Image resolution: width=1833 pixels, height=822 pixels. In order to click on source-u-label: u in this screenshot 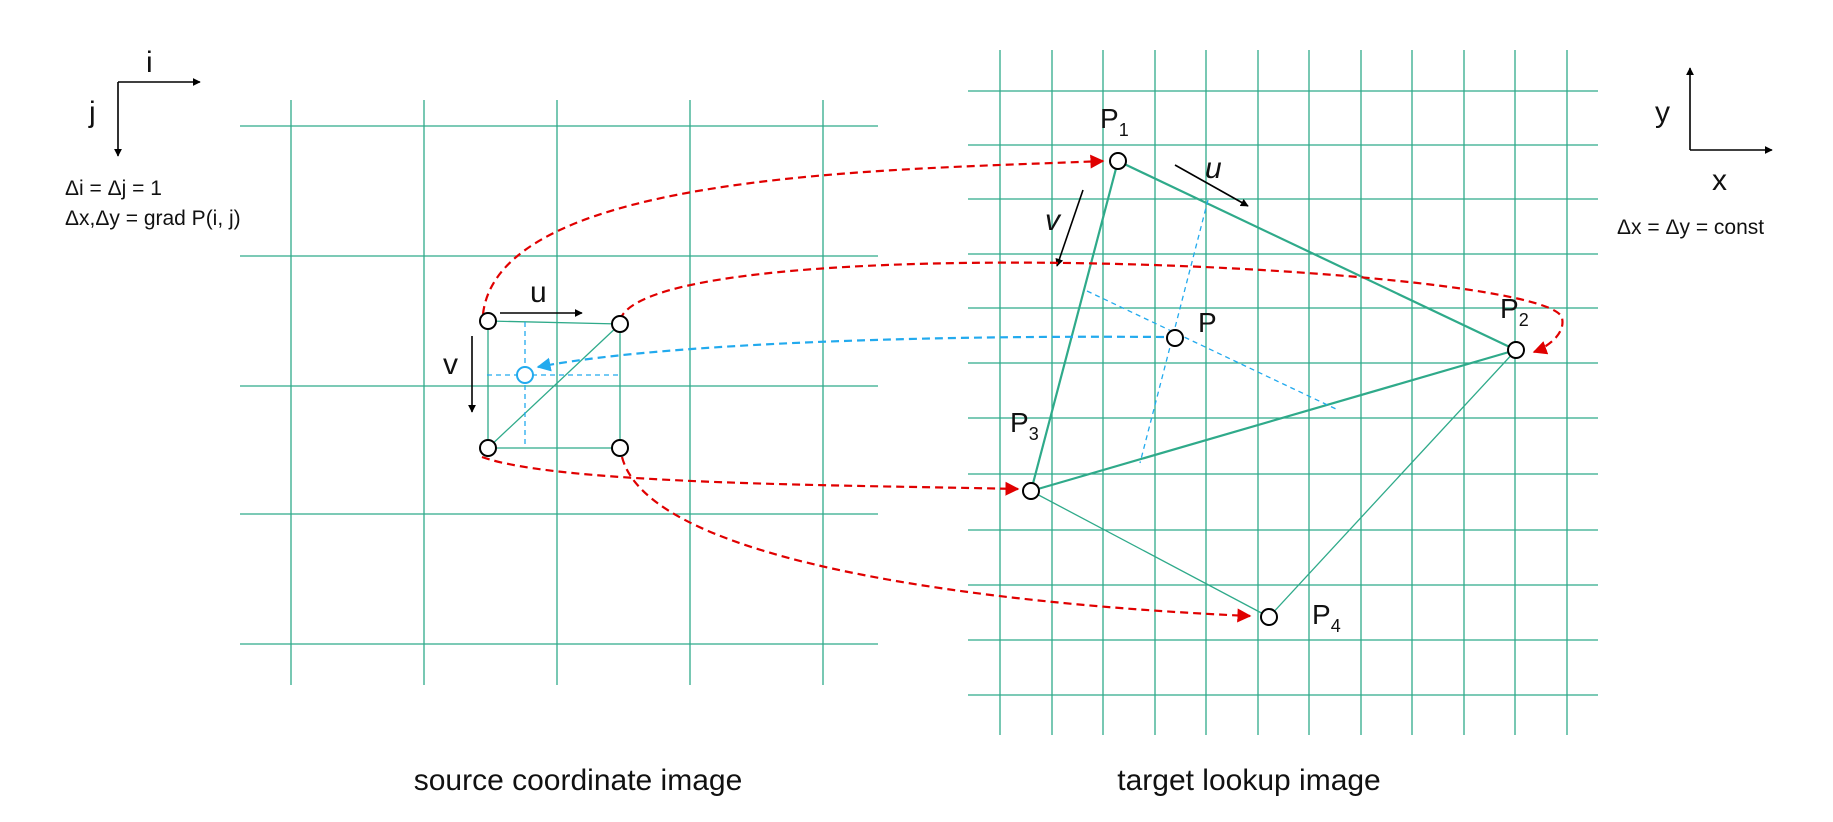, I will do `click(538, 292)`.